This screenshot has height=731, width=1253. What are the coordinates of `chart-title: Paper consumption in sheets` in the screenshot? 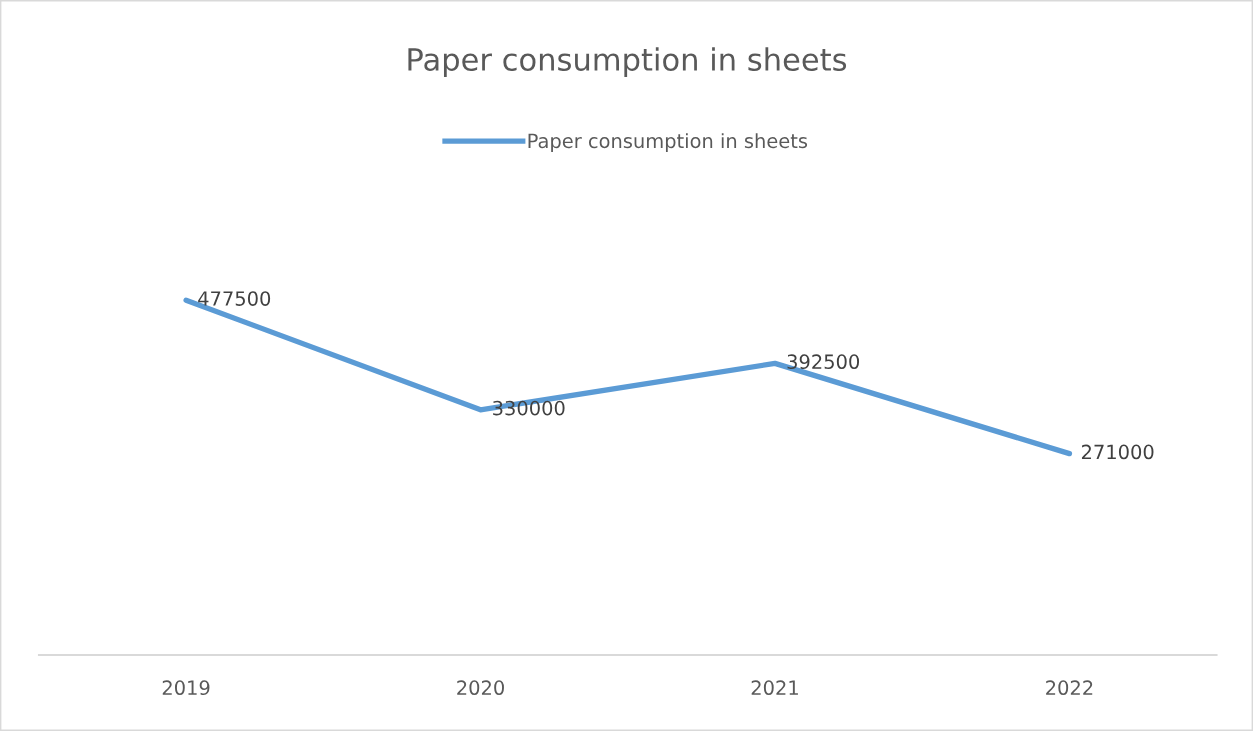 It's located at (627, 62).